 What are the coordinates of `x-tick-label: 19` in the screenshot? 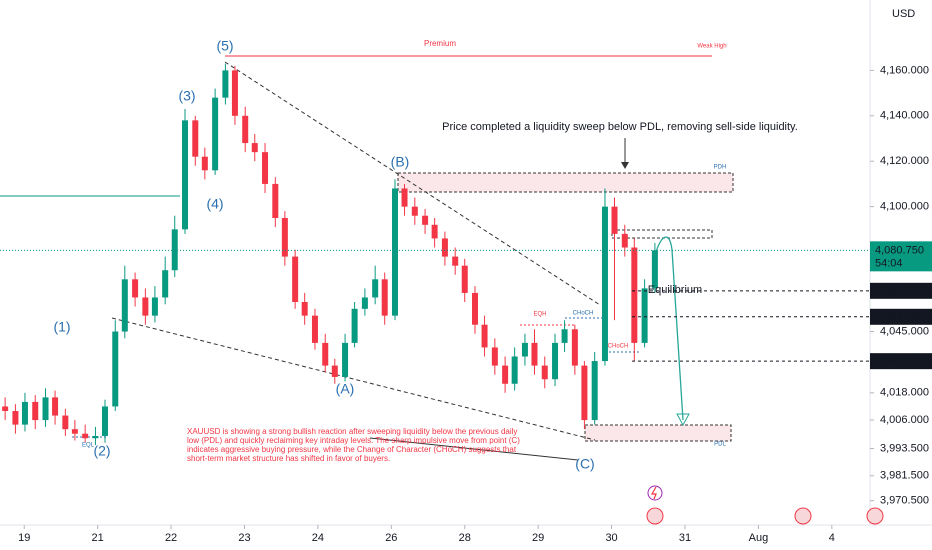 It's located at (24, 538).